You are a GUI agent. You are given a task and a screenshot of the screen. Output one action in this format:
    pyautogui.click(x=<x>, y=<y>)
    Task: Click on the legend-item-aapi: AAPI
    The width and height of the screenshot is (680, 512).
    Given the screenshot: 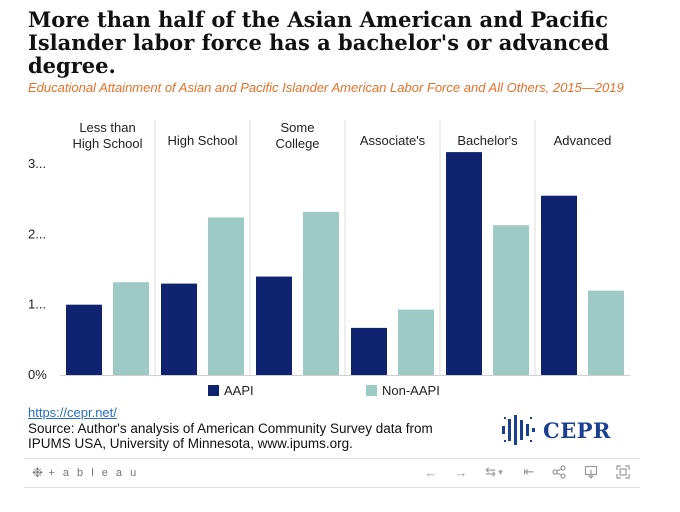 What is the action you would take?
    pyautogui.click(x=231, y=390)
    